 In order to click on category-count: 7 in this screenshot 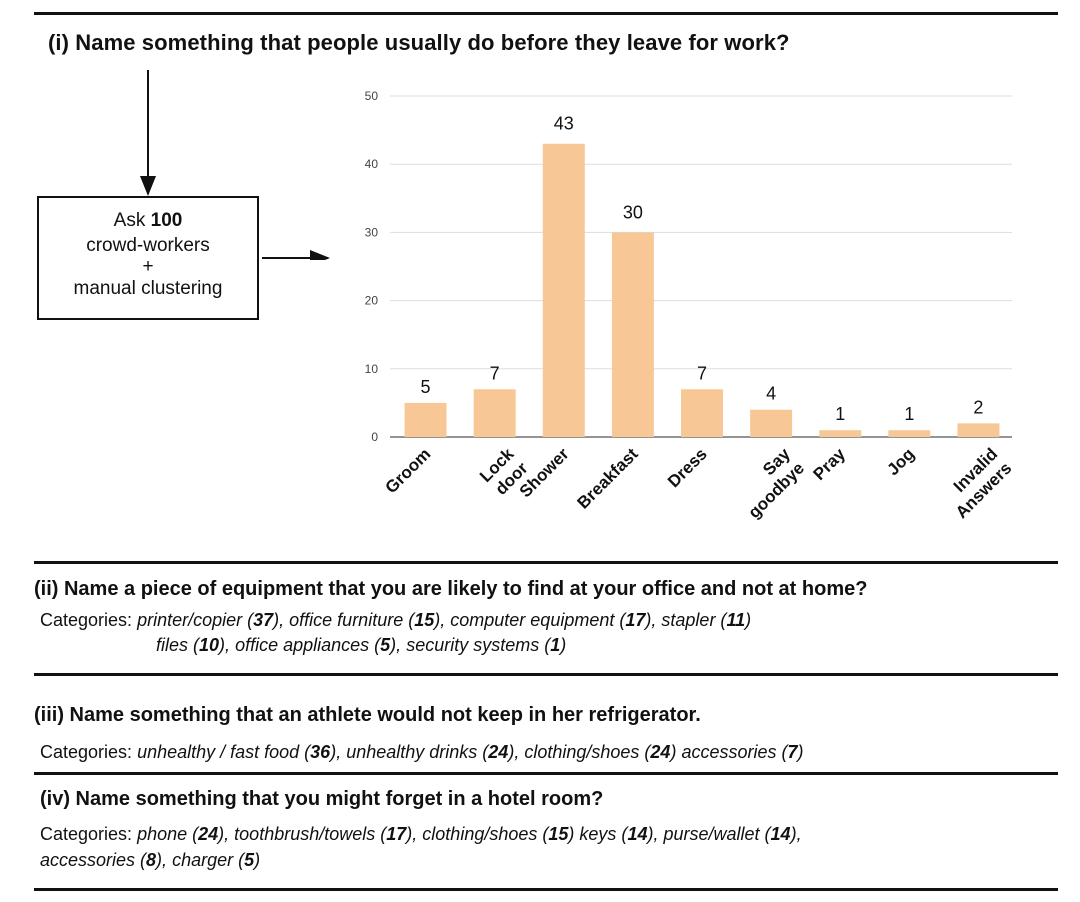, I will do `click(792, 752)`.